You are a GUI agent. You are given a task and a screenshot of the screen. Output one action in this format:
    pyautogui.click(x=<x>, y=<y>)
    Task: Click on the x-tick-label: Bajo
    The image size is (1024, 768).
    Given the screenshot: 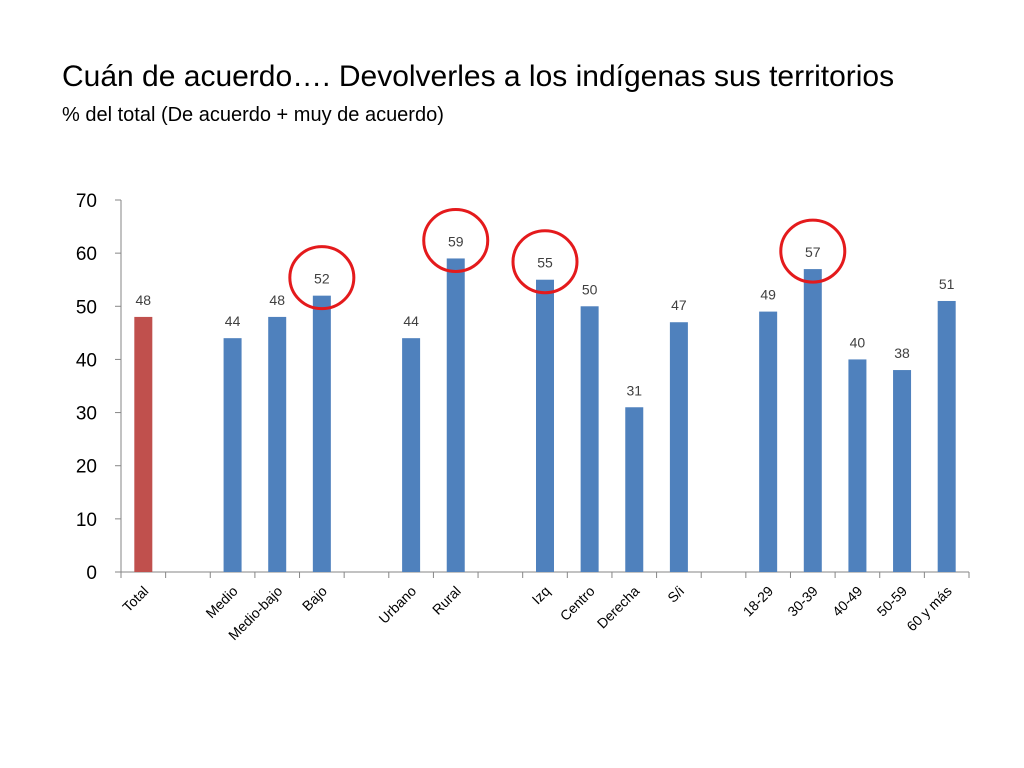 What is the action you would take?
    pyautogui.click(x=314, y=598)
    